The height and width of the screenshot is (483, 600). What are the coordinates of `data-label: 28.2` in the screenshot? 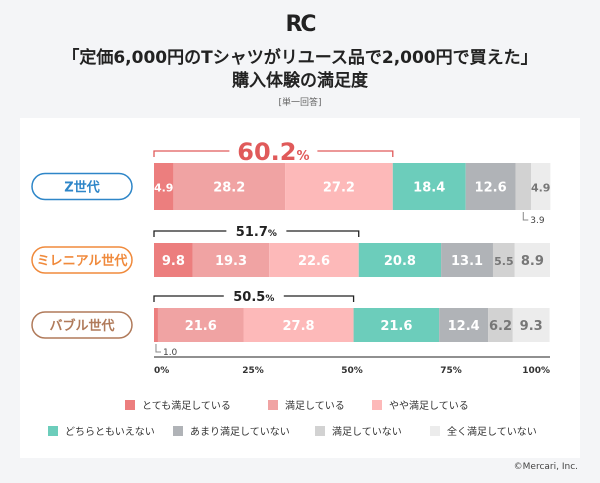 It's located at (229, 188).